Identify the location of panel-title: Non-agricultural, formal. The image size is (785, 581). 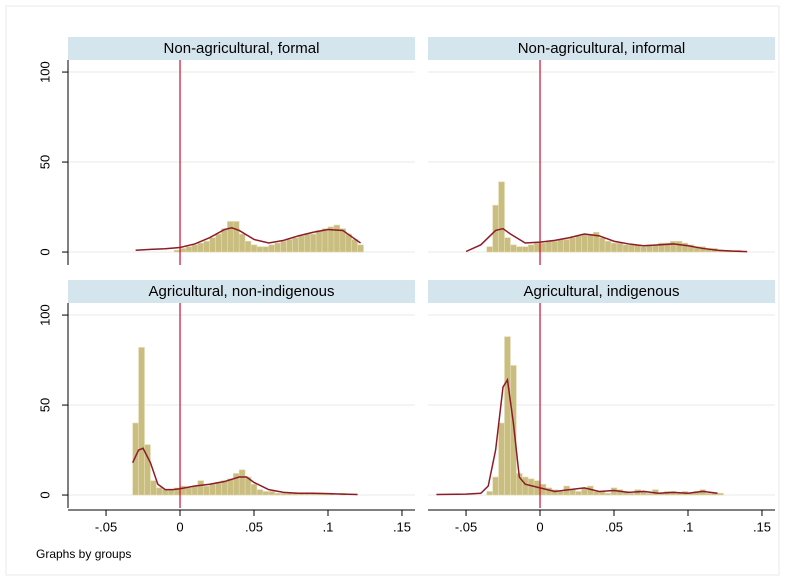
(242, 48).